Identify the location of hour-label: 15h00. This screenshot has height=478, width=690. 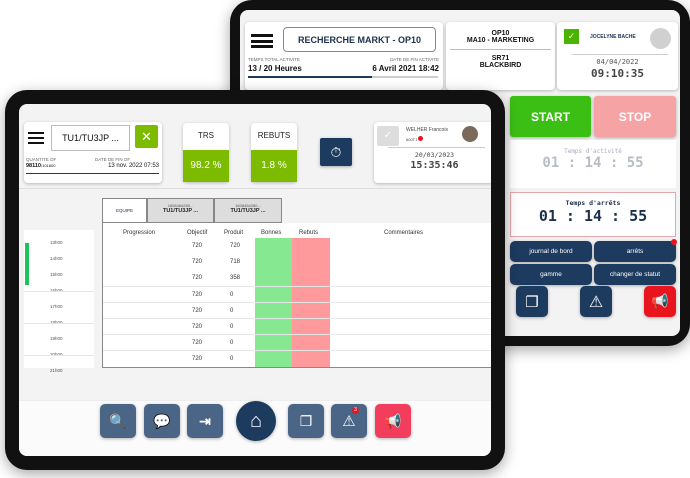
(56, 274).